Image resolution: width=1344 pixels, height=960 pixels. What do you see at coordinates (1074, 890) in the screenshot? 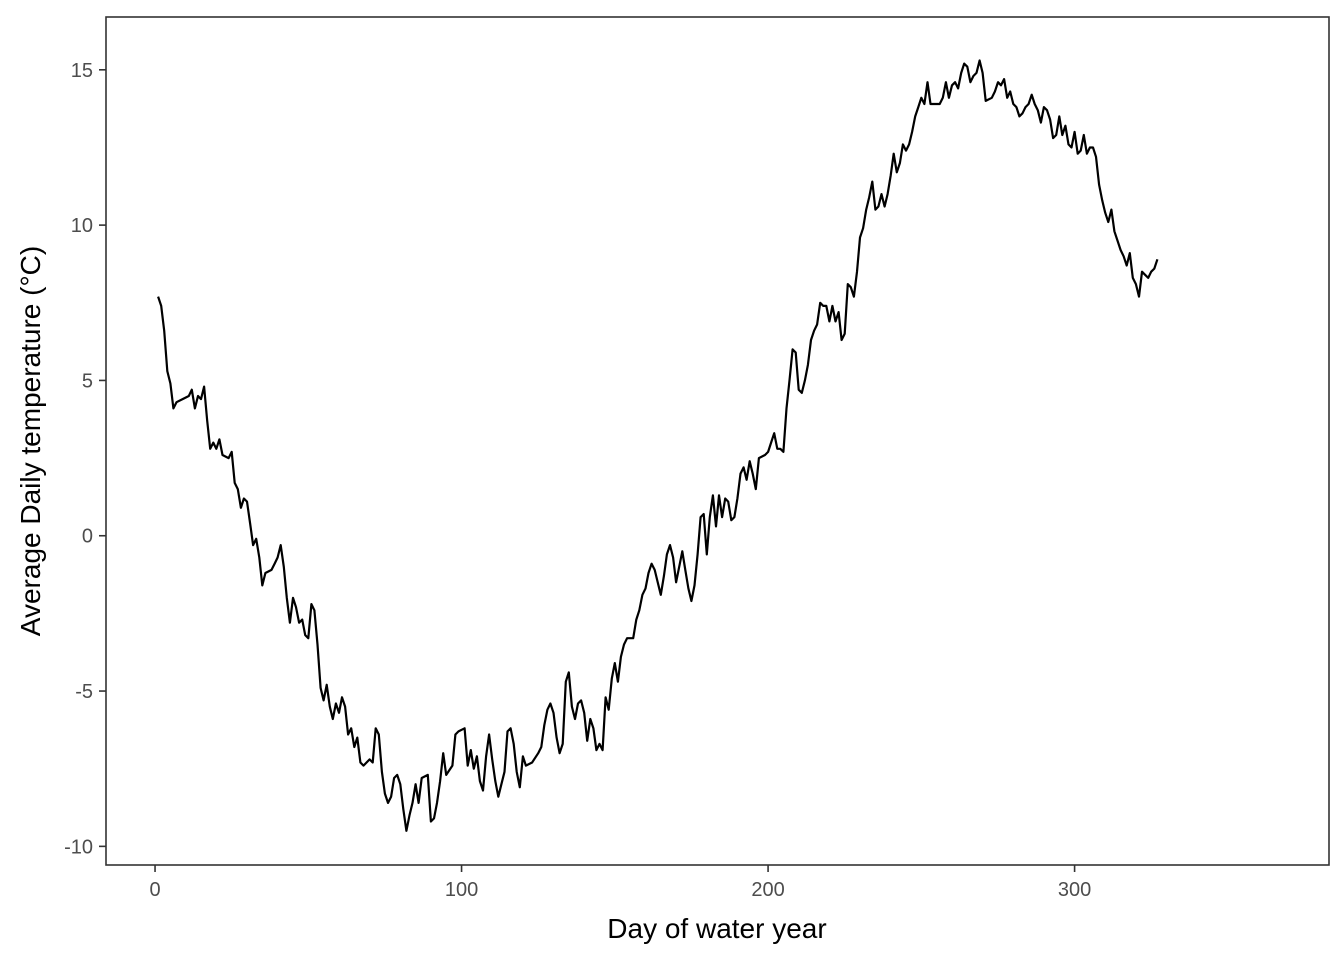
I see `x-tick-label: 300` at bounding box center [1074, 890].